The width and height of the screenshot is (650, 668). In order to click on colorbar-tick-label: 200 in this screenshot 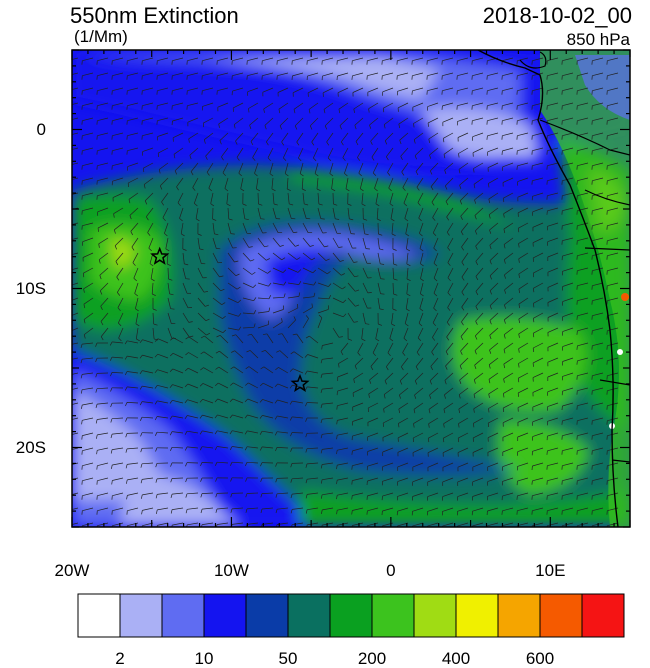, I will do `click(372, 658)`.